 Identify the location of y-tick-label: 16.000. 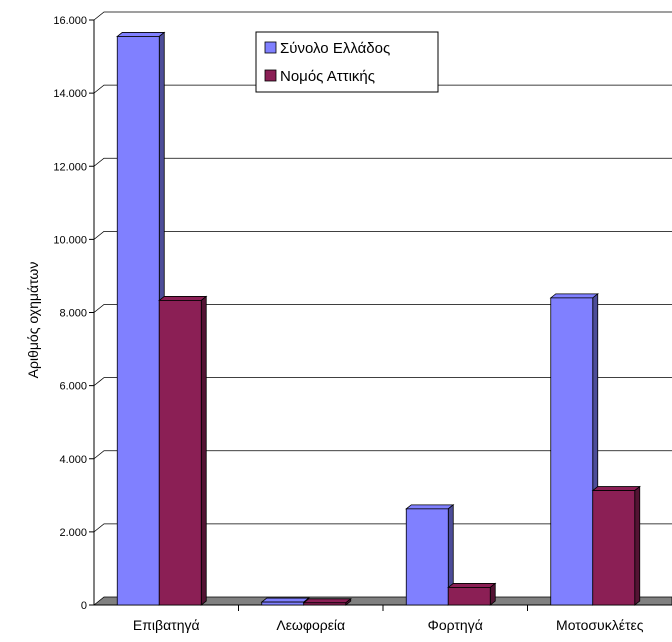
(70, 21).